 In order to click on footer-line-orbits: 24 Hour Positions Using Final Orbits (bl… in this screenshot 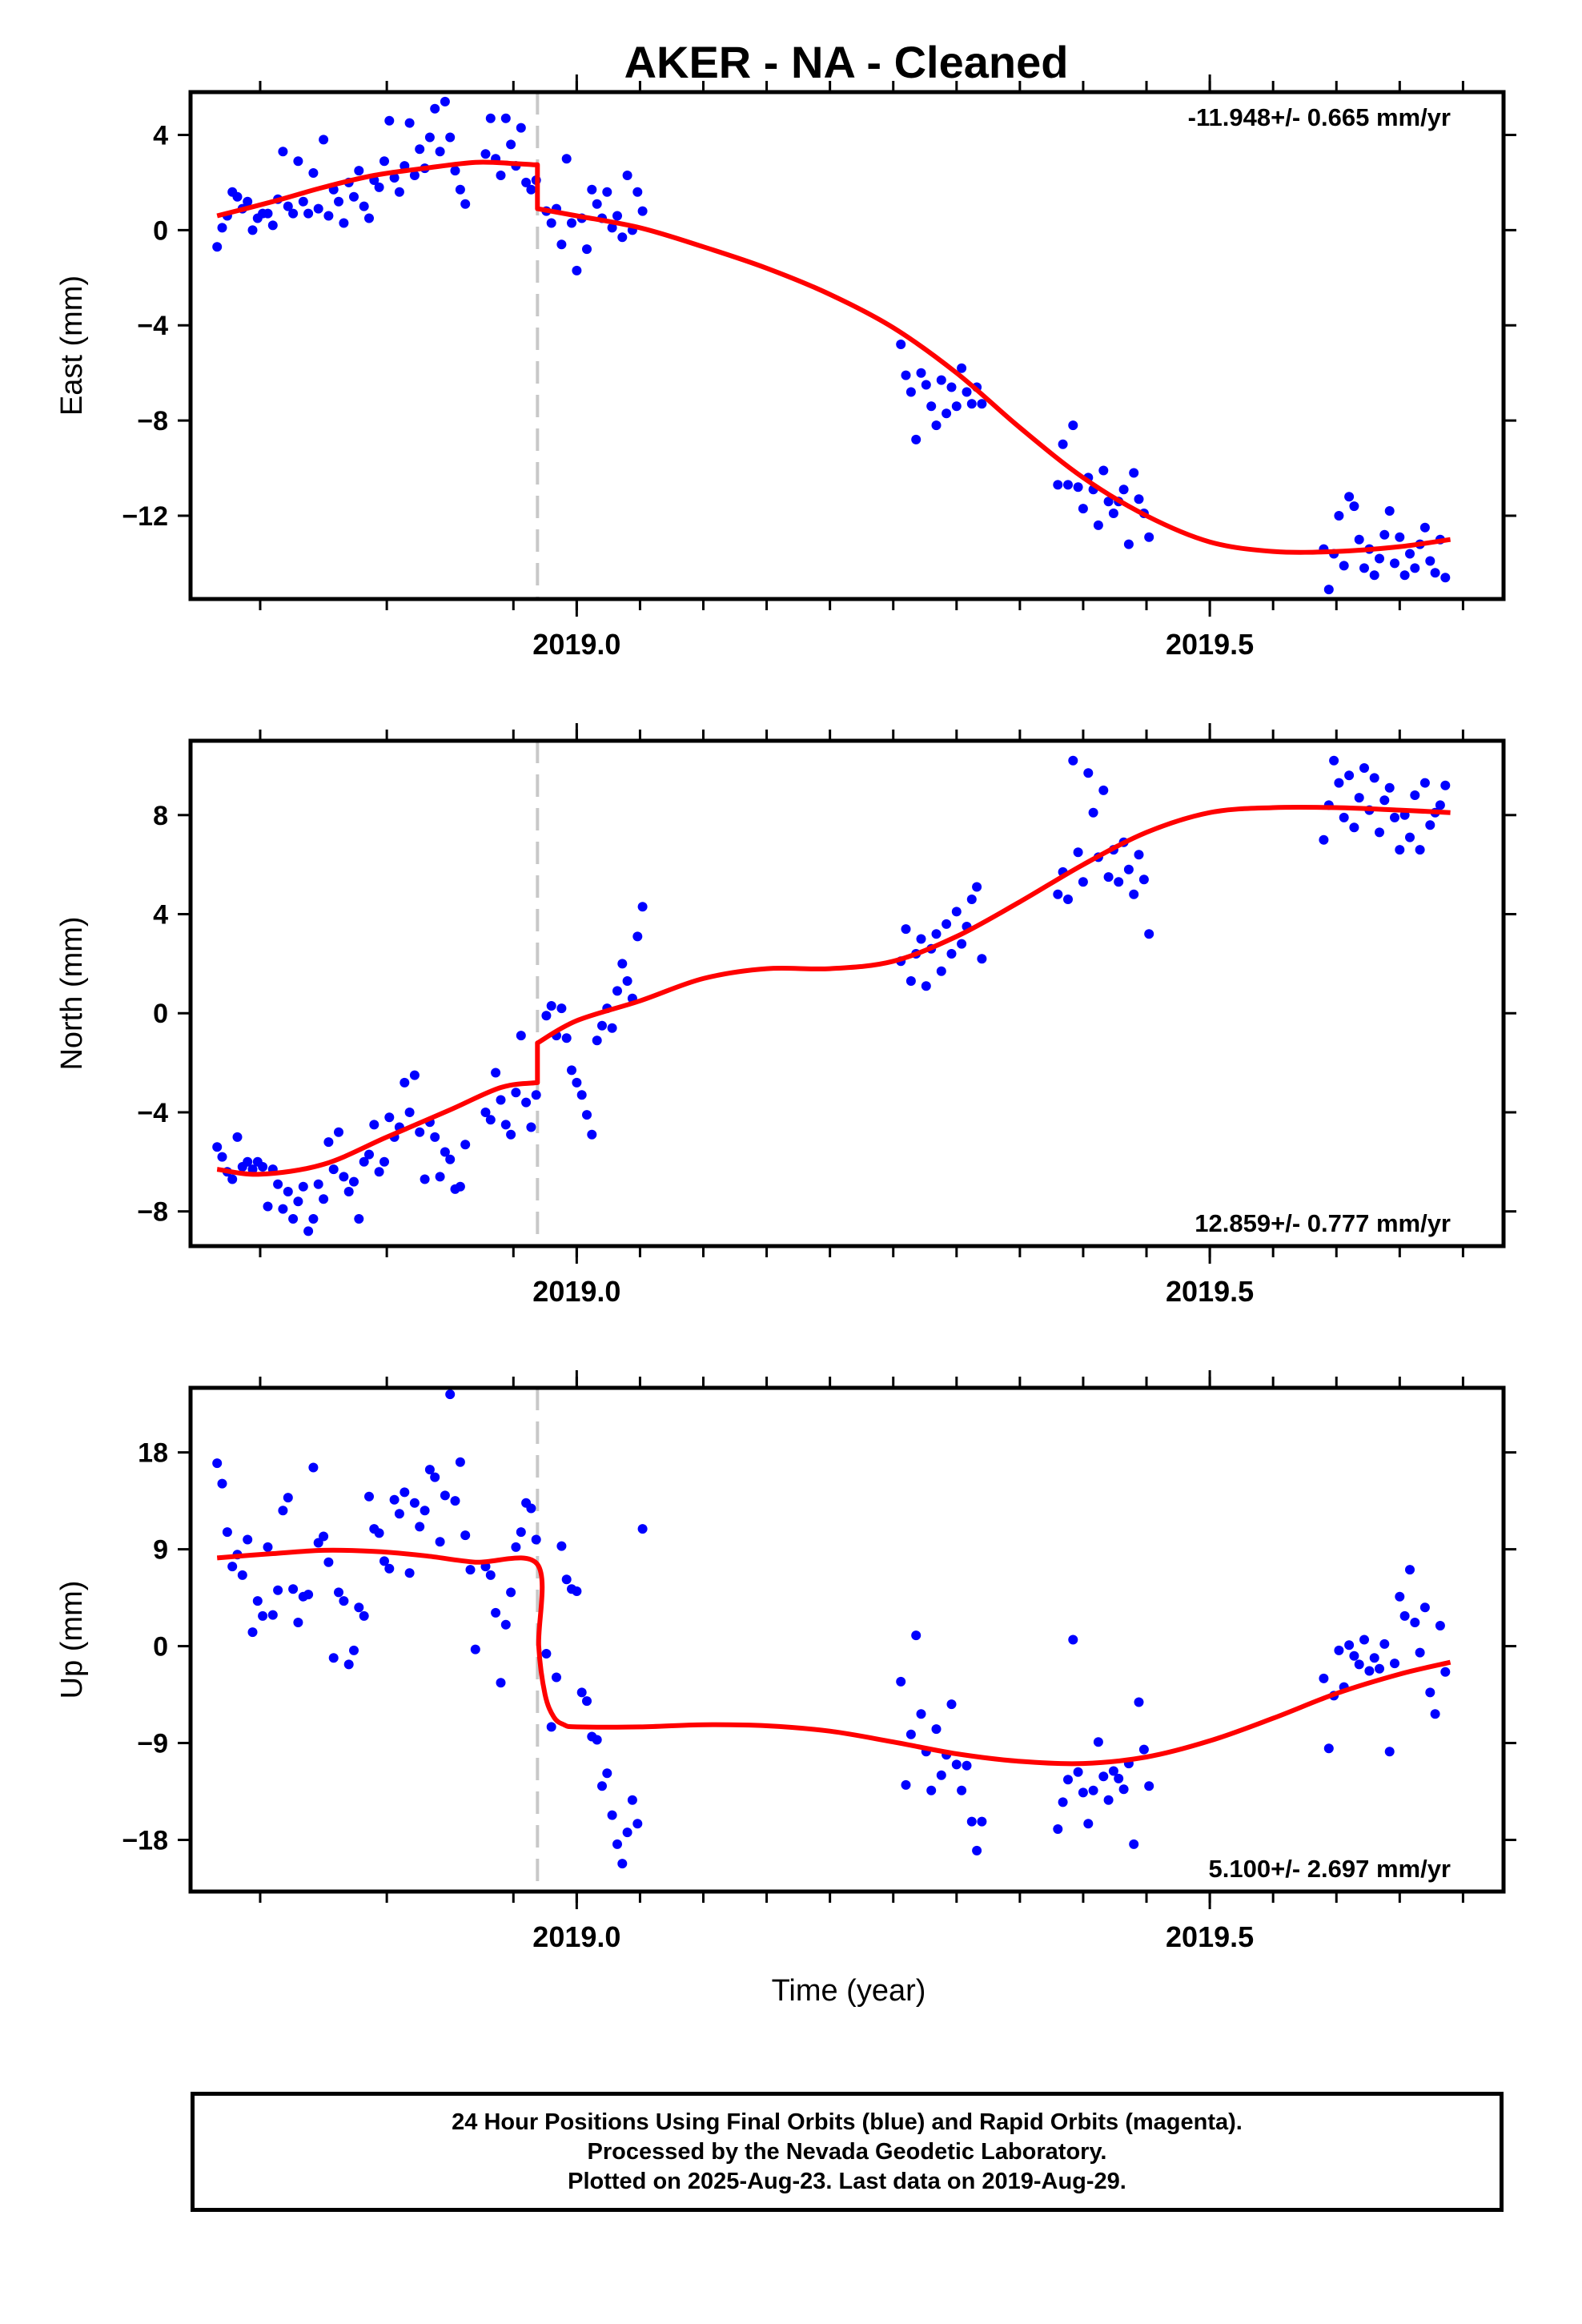, I will do `click(847, 2122)`.